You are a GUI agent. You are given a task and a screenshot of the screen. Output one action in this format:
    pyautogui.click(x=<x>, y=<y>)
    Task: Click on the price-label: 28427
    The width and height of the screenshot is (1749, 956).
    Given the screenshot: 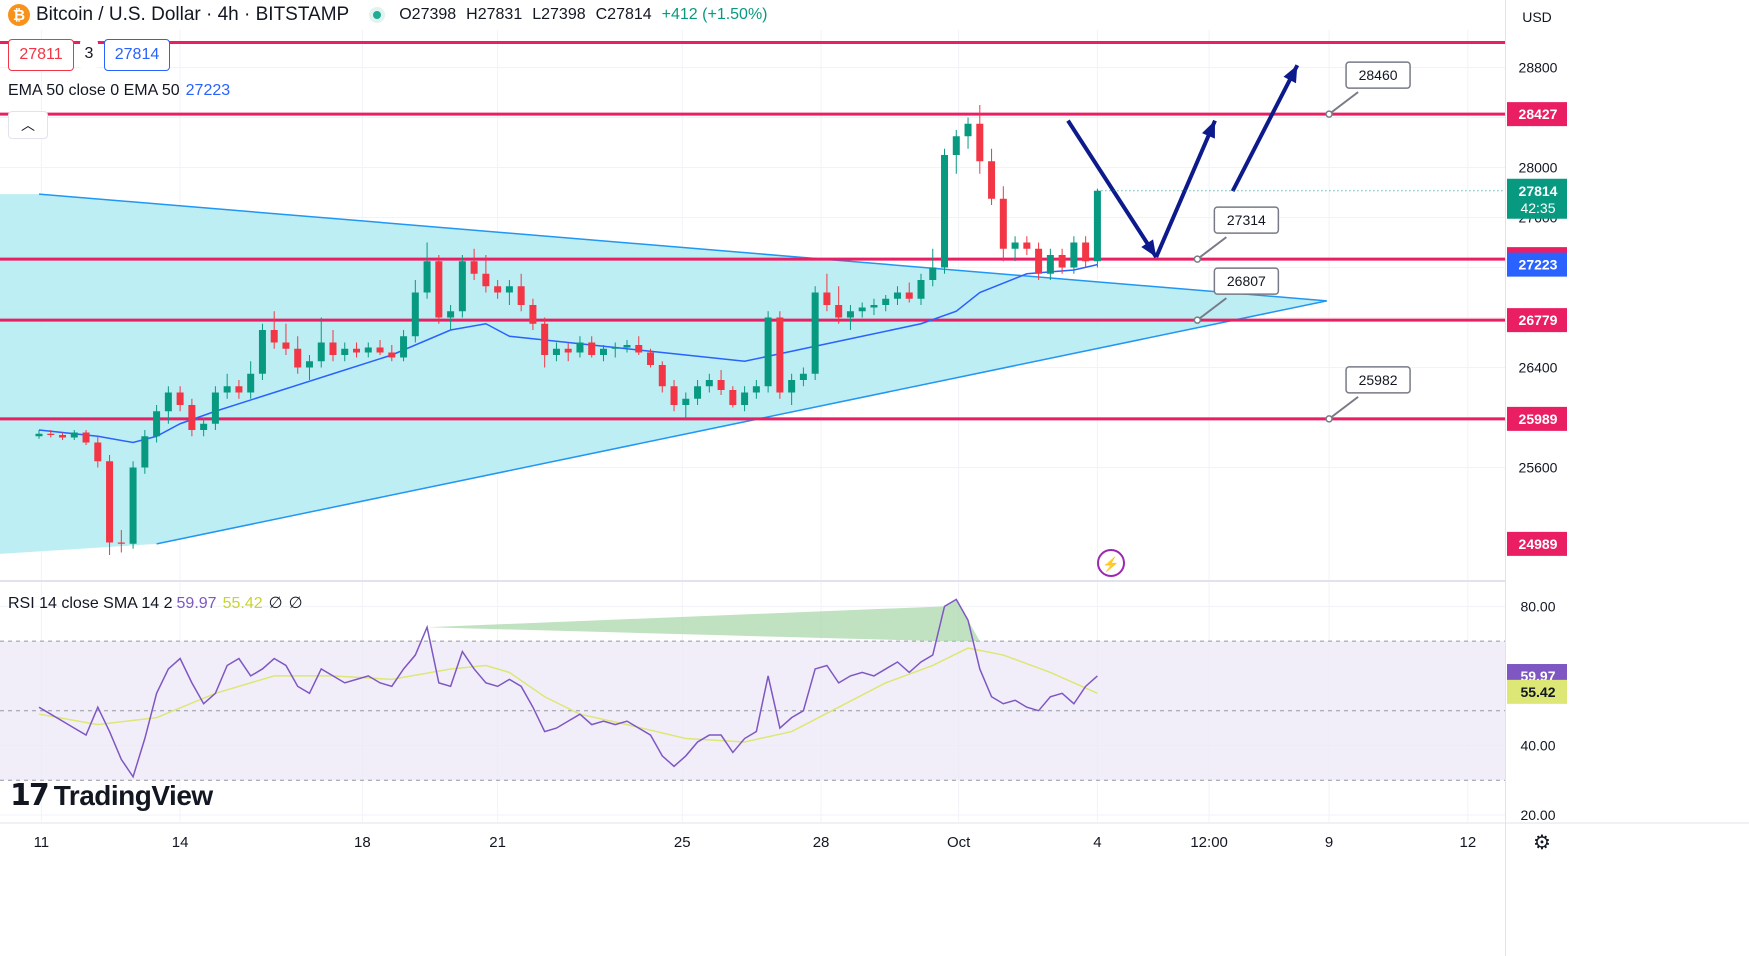 What is the action you would take?
    pyautogui.click(x=1537, y=114)
    